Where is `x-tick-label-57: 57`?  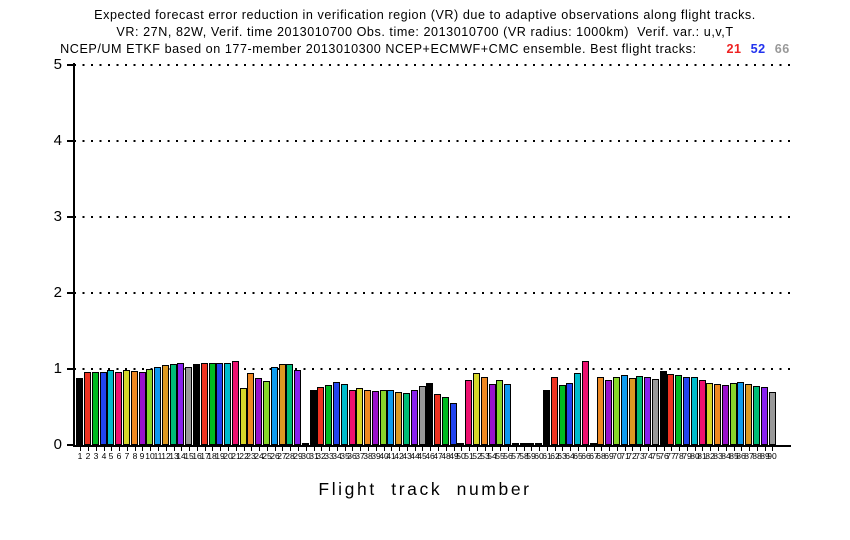
x-tick-label-57: 57 is located at coordinates (516, 456).